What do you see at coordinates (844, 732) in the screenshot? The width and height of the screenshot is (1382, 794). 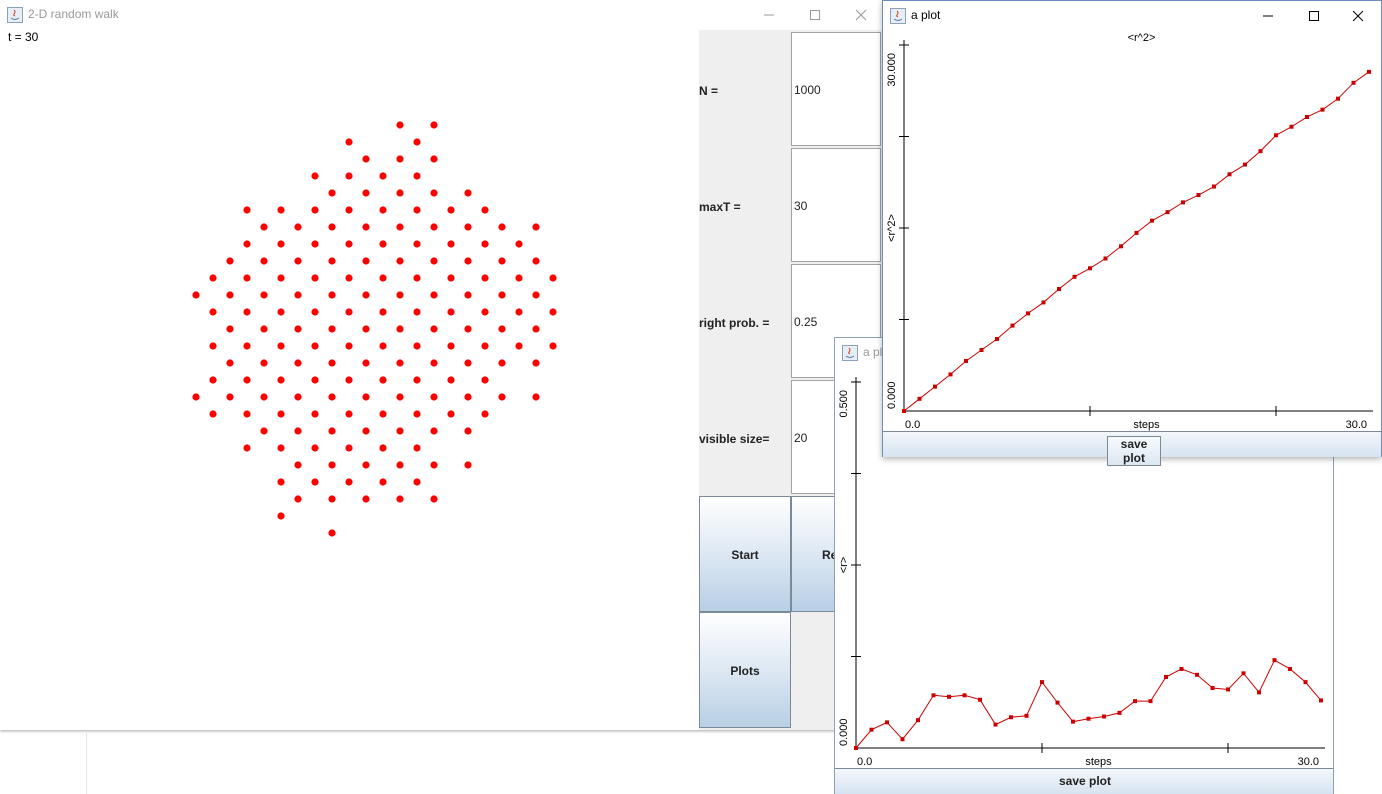 I see `y-tick-label: 0.000` at bounding box center [844, 732].